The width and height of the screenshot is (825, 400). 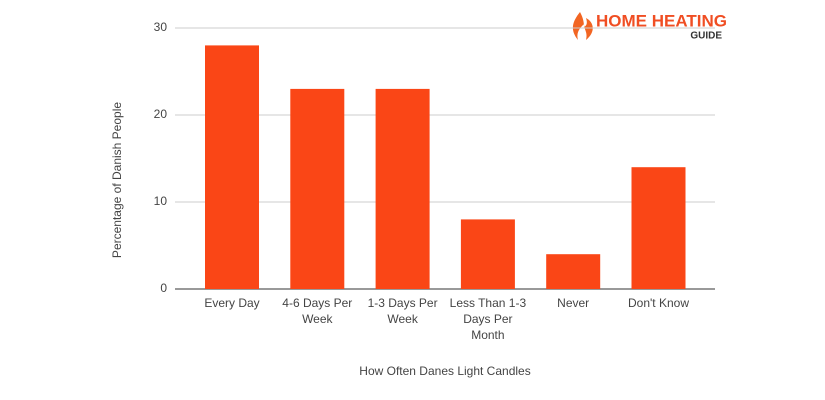 I want to click on x-tick-label-box: Never, so click(x=573, y=303).